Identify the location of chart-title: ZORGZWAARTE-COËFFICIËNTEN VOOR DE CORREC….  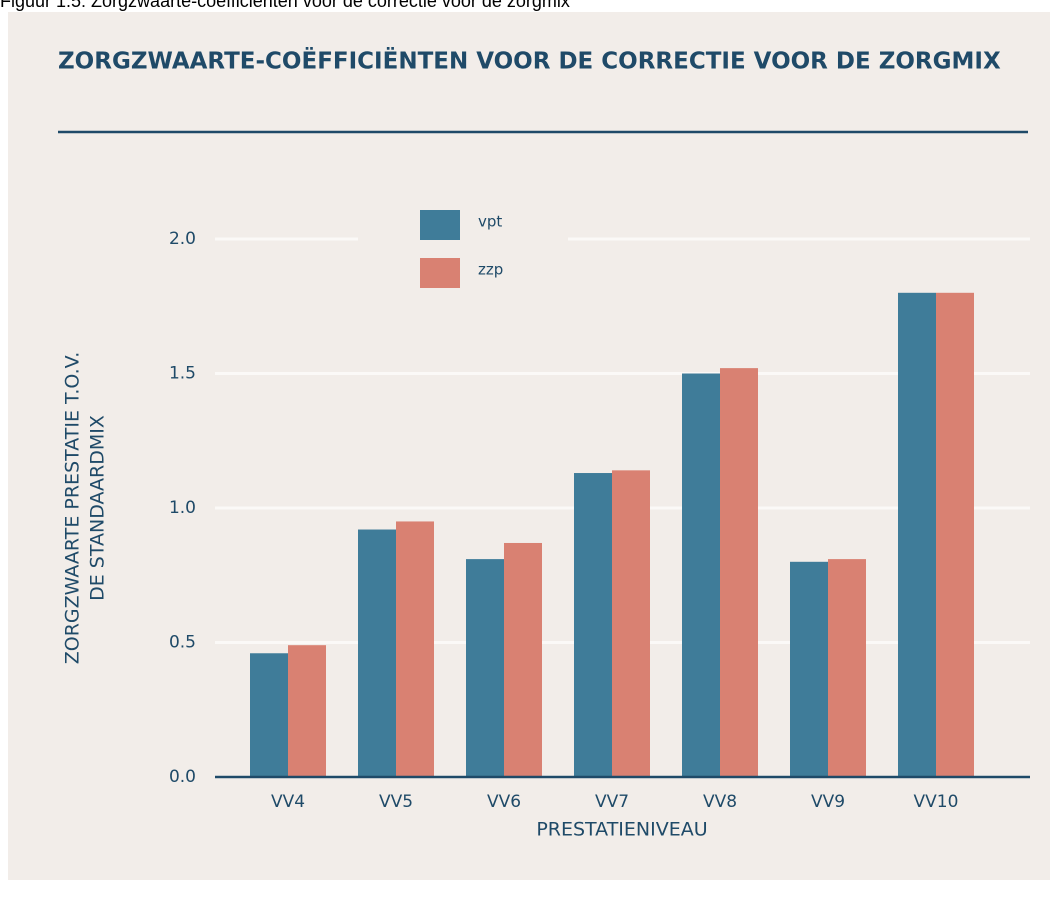
(529, 61).